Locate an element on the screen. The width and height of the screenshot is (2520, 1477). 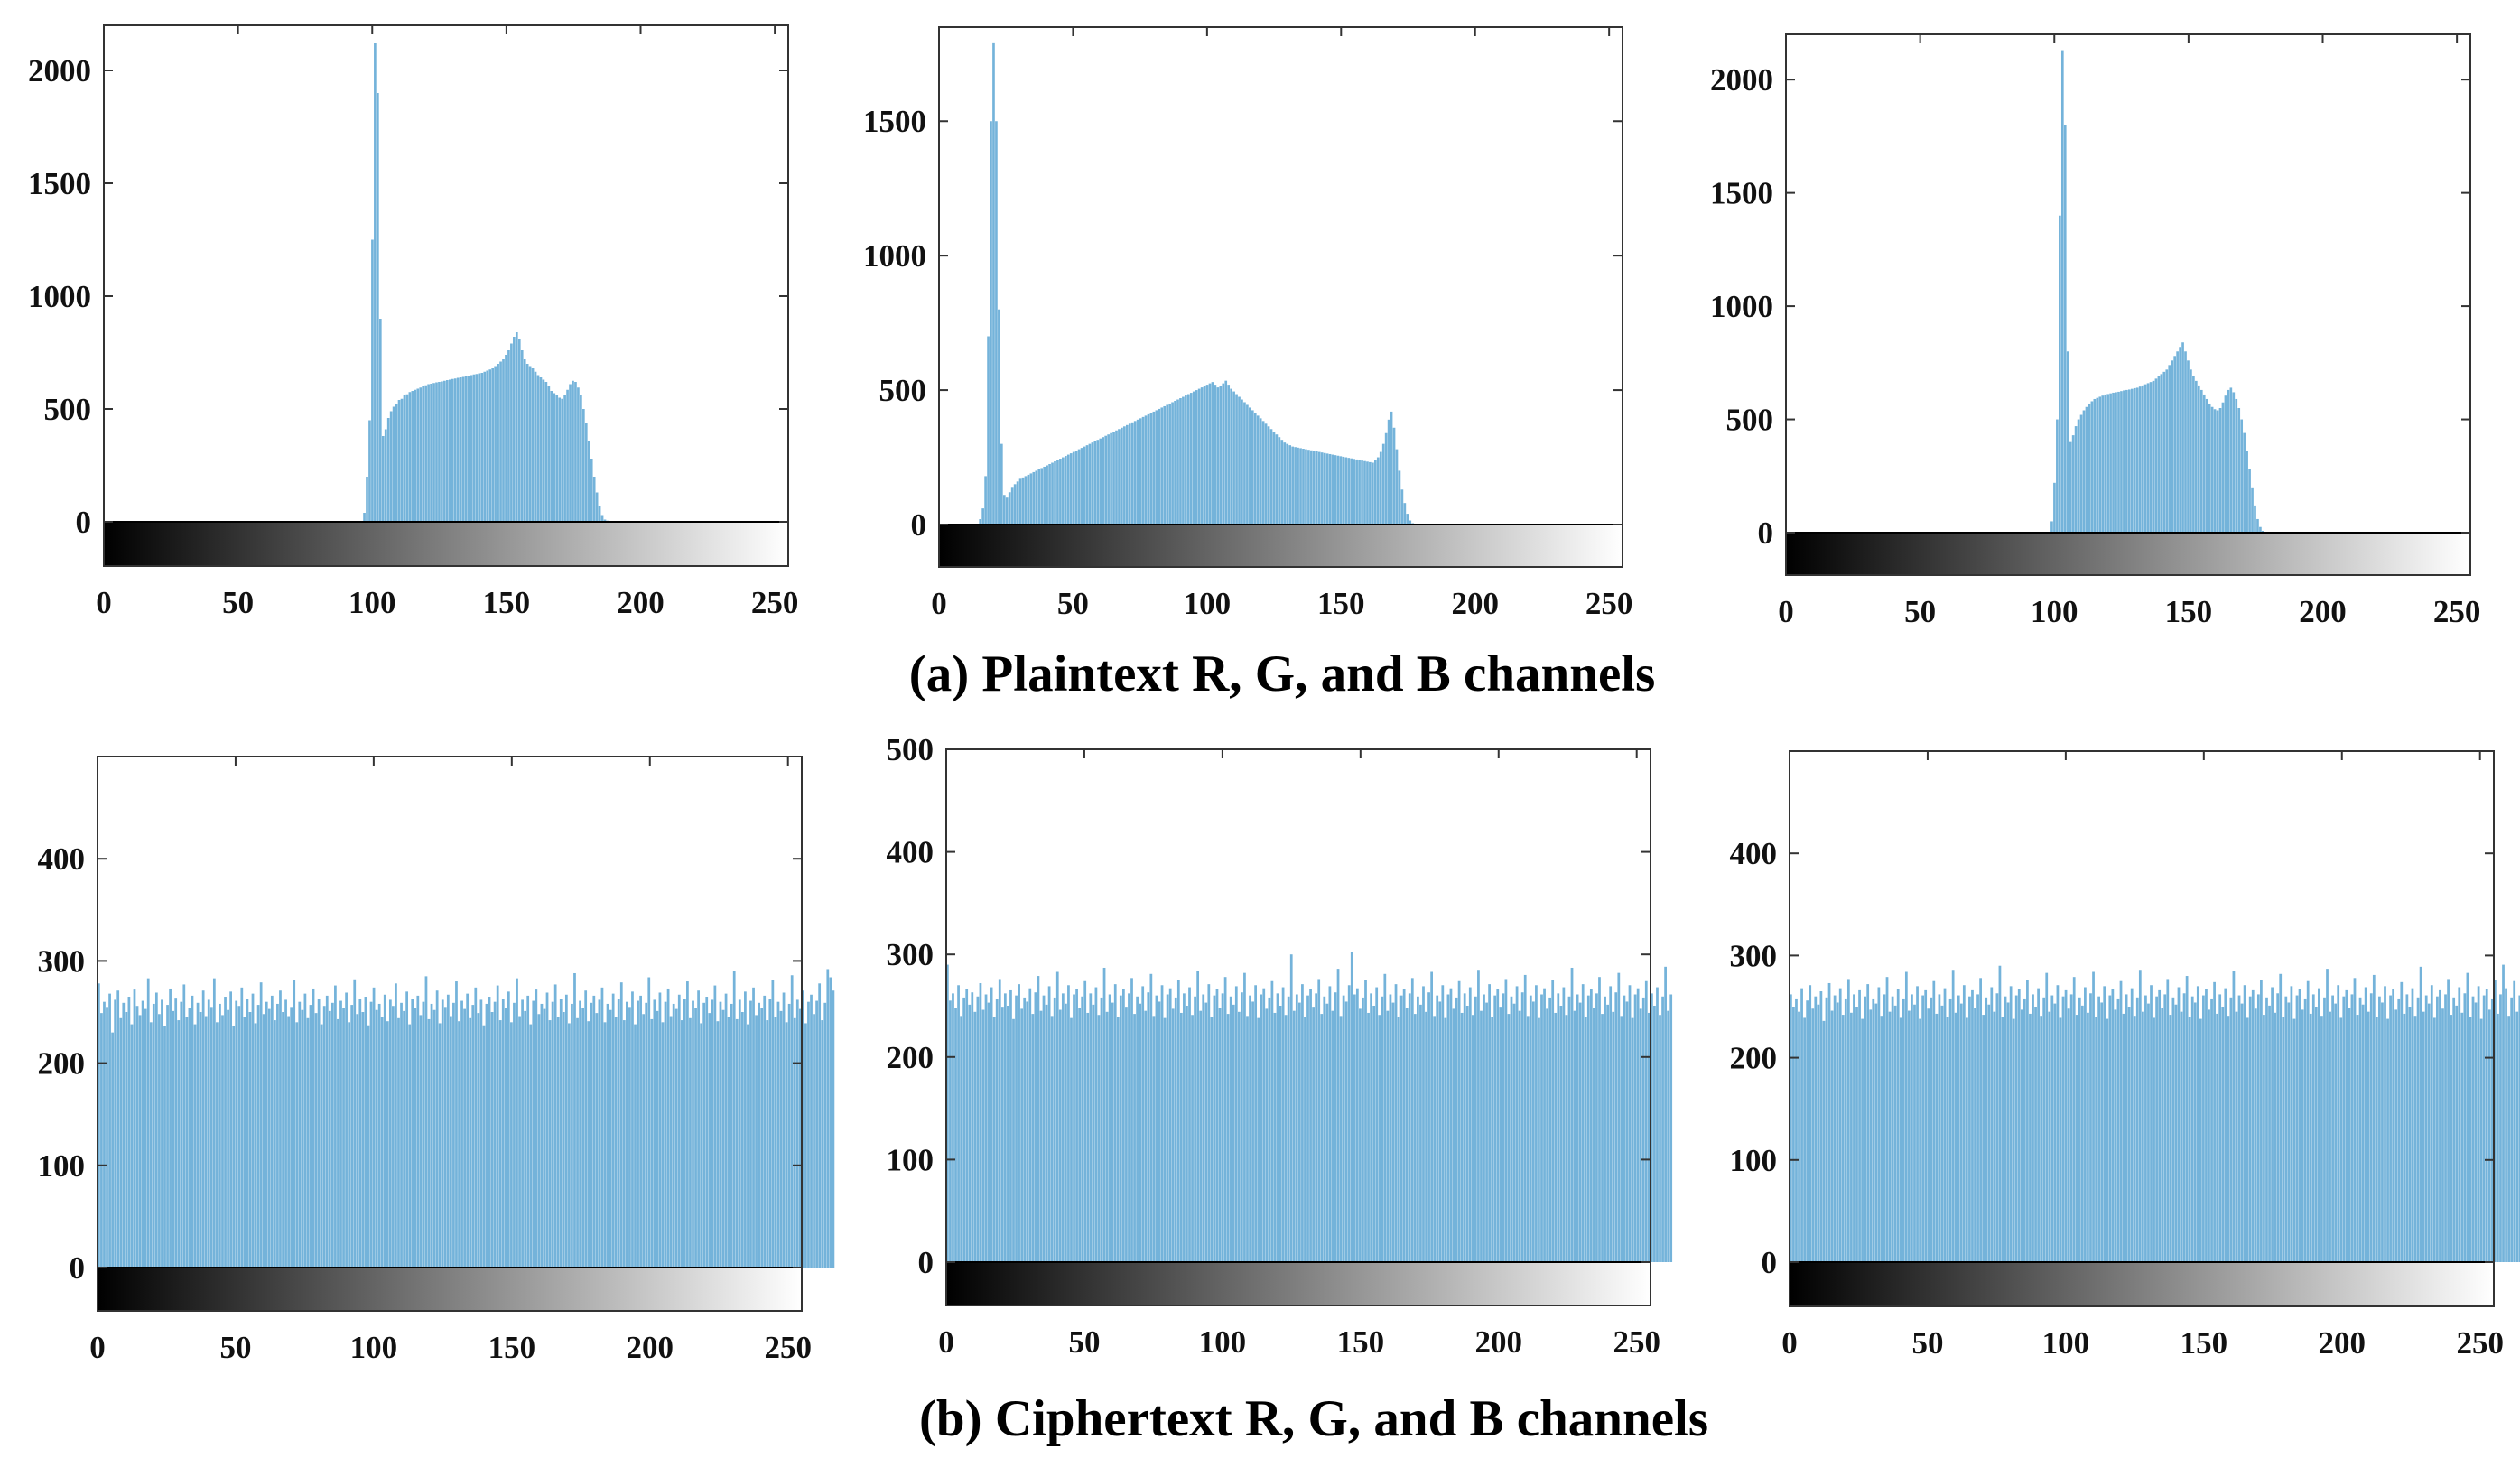
x-tick-label: 150 is located at coordinates (2204, 1343).